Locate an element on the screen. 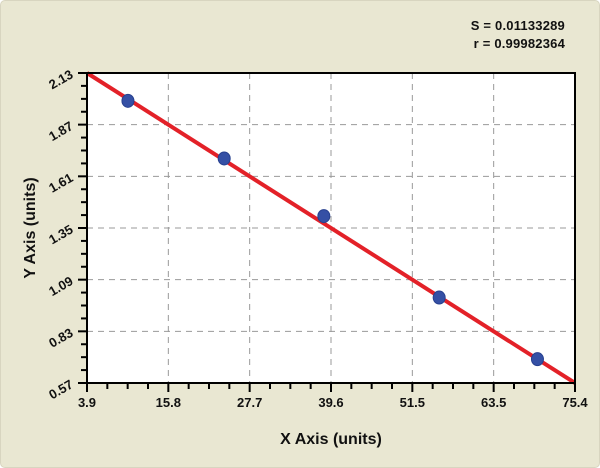 The image size is (600, 468). x-tick-label: 39.6 is located at coordinates (330, 402).